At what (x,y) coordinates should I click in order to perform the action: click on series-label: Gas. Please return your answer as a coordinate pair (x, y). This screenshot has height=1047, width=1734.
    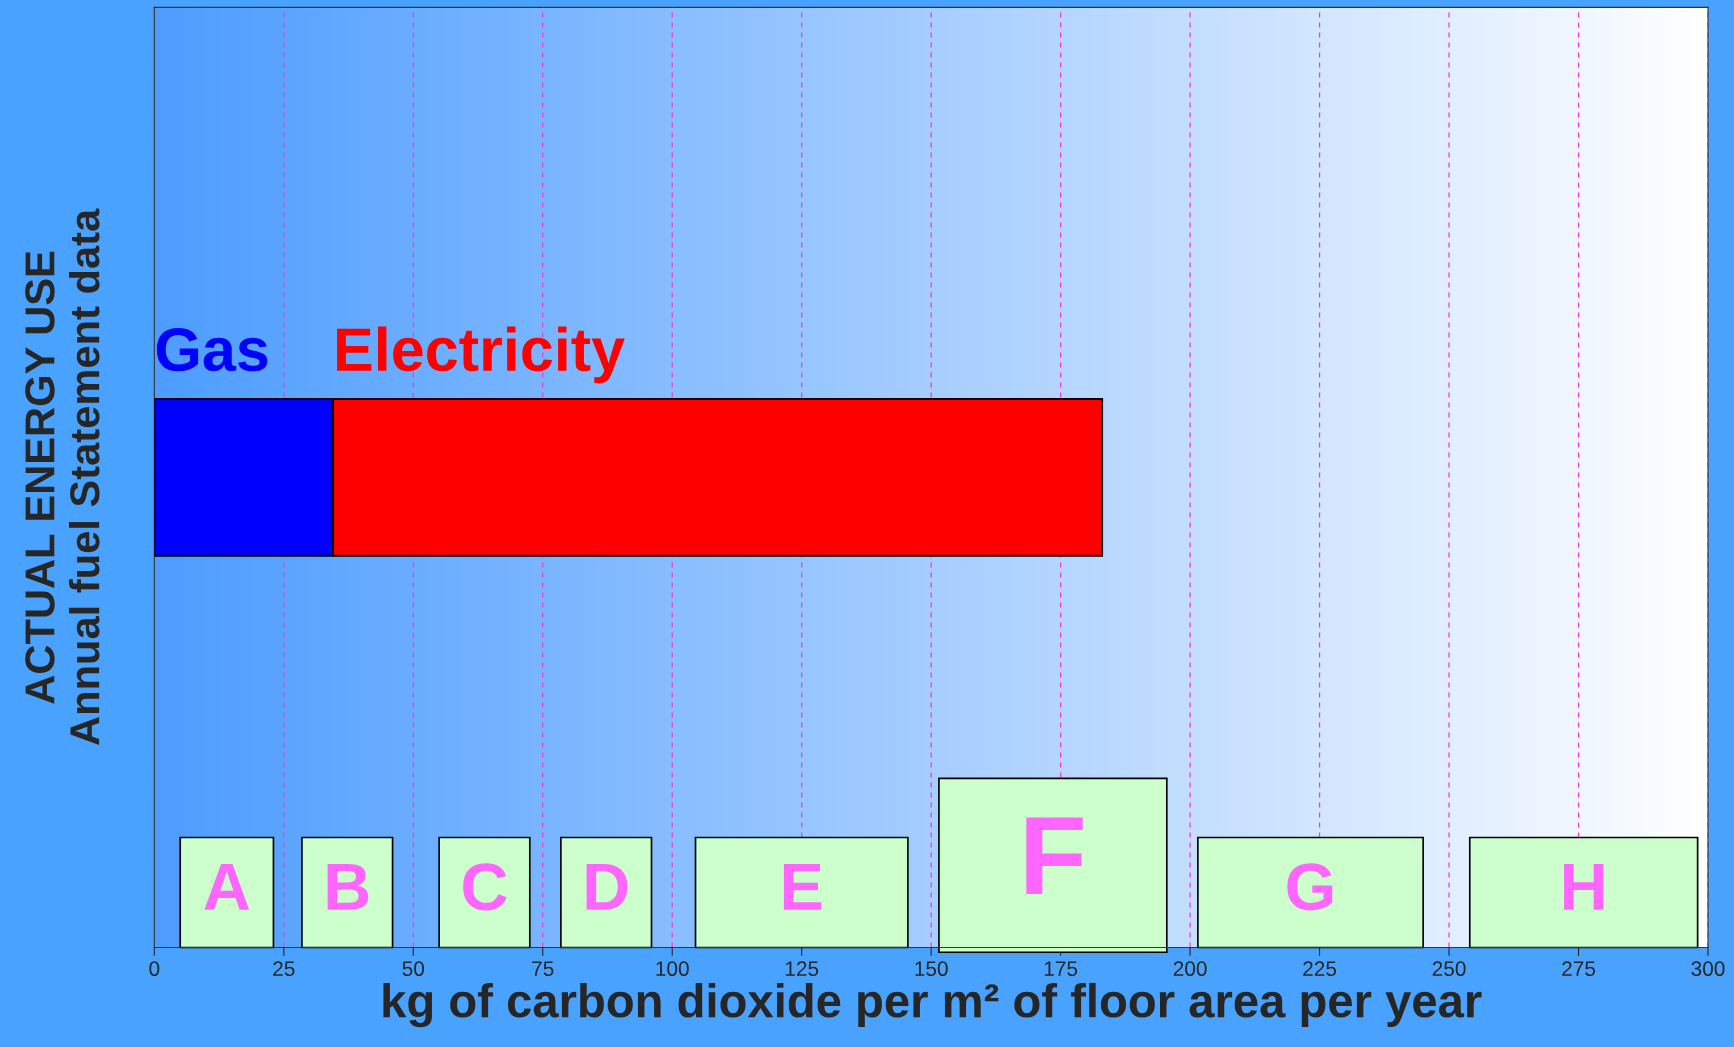
    Looking at the image, I should click on (212, 350).